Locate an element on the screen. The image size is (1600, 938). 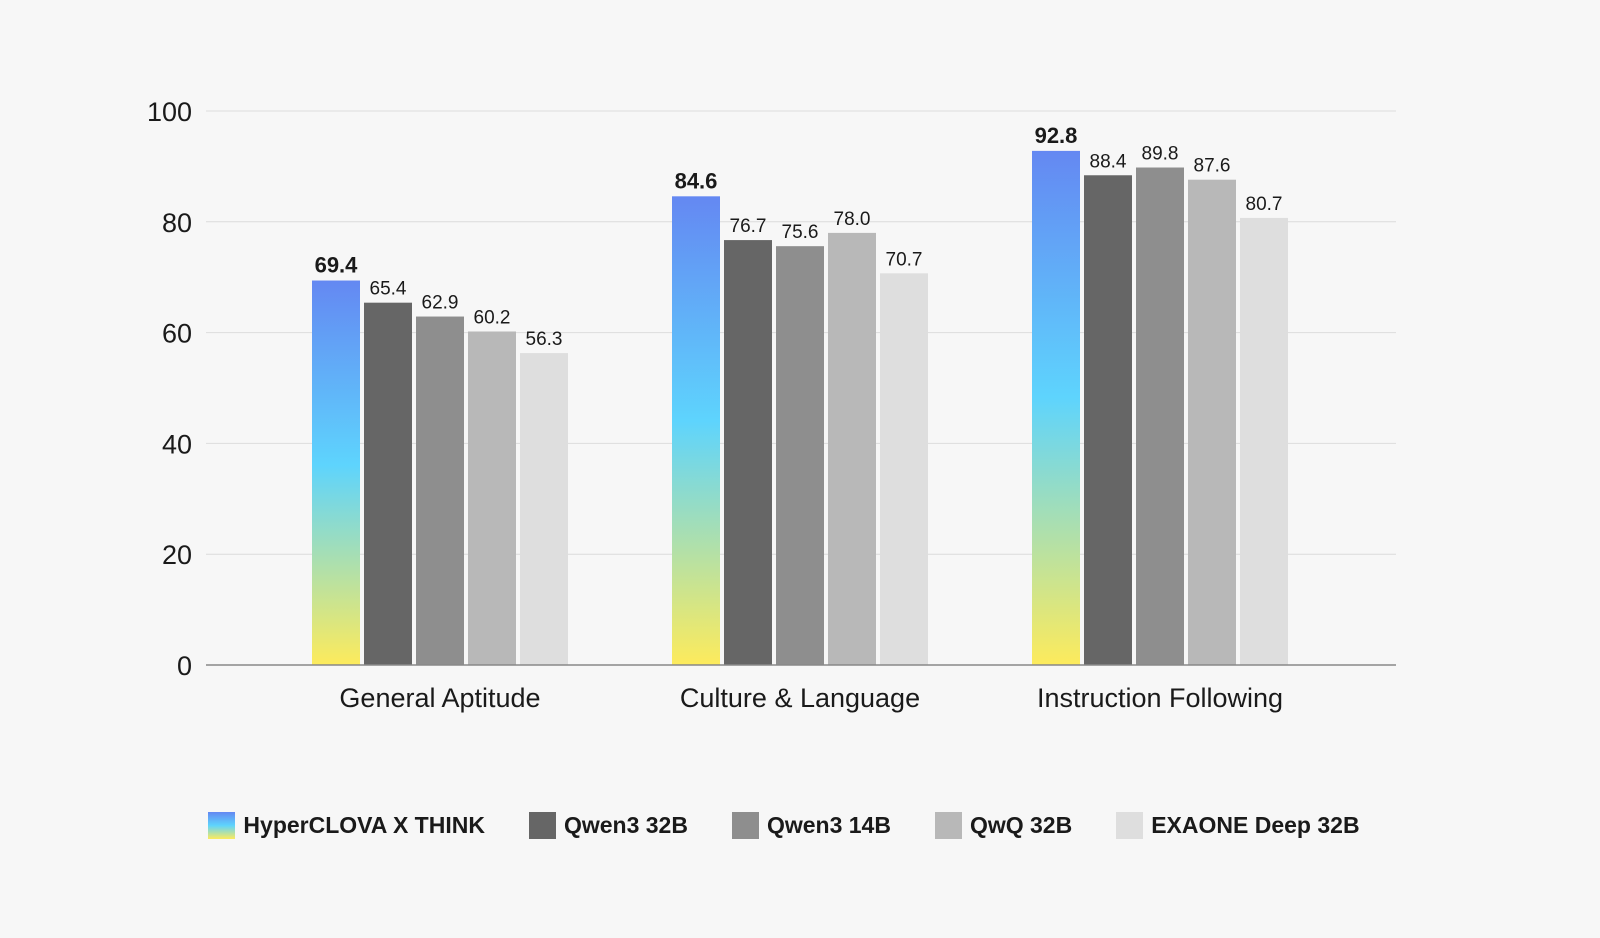
value-label: 60.2 is located at coordinates (492, 317).